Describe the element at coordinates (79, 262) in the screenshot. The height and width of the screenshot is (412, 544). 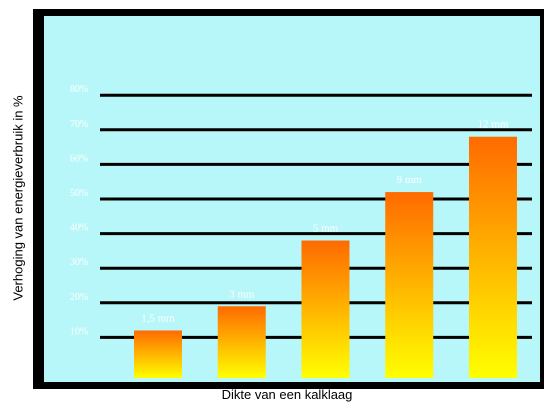
I see `y-tick-label: 30%` at that location.